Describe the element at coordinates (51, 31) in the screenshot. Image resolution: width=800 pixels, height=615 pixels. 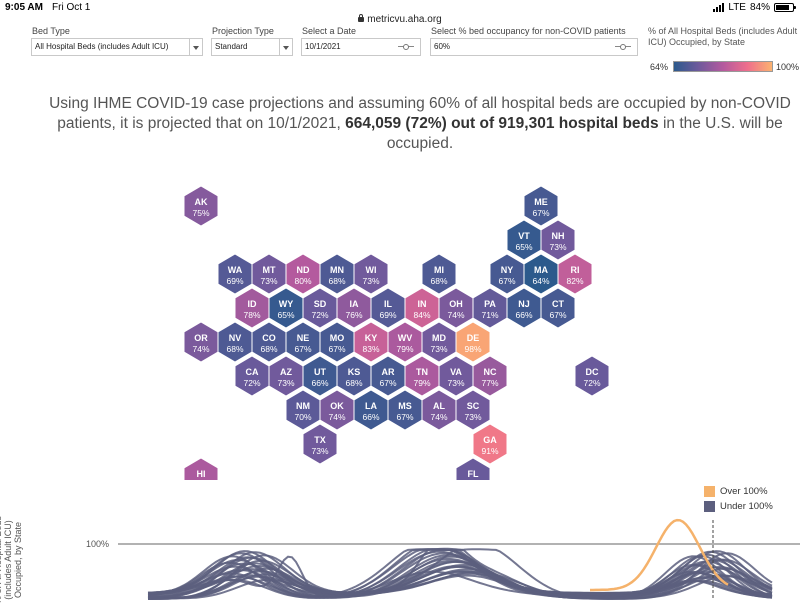
I see `bed-type-label: Bed Type` at that location.